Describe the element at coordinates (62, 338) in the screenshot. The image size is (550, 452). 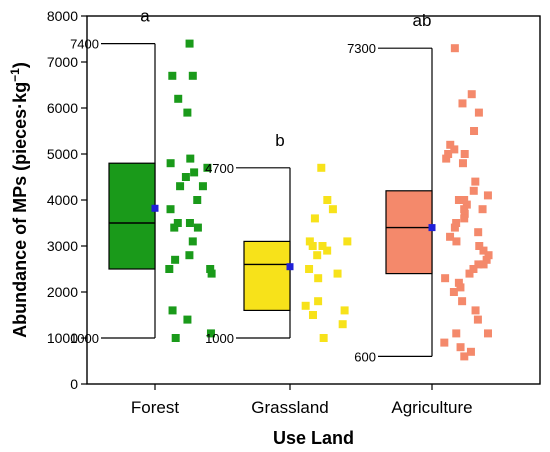
I see `y-tick-label: 1000` at that location.